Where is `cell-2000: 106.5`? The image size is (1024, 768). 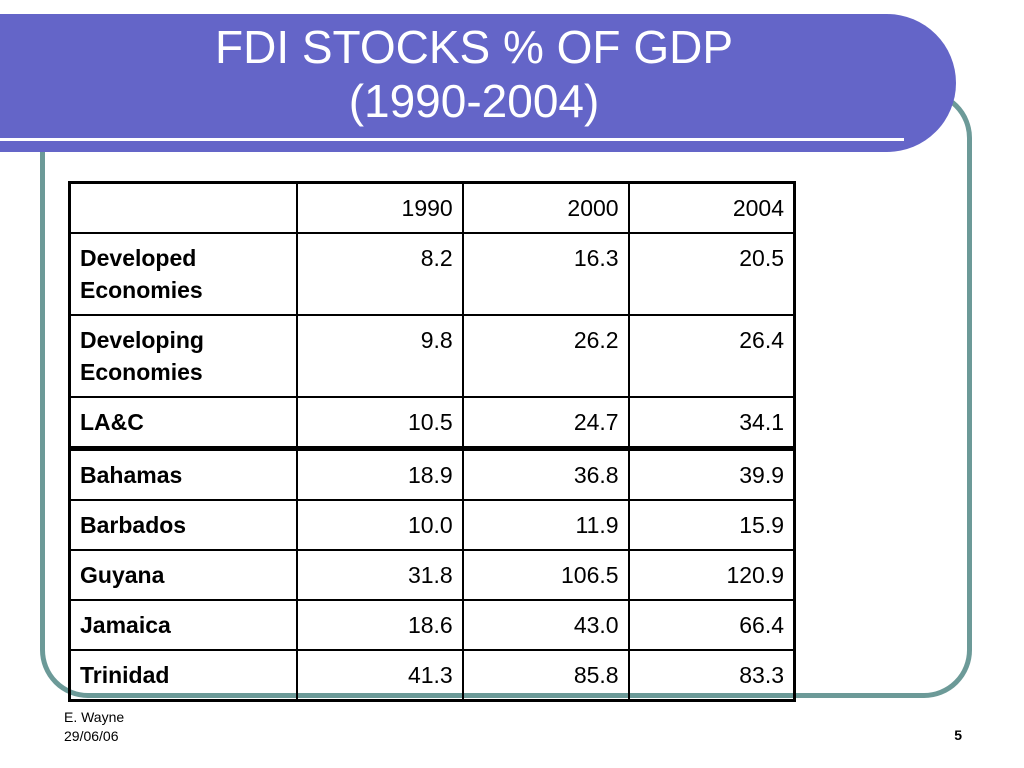
cell-2000: 106.5 is located at coordinates (545, 575).